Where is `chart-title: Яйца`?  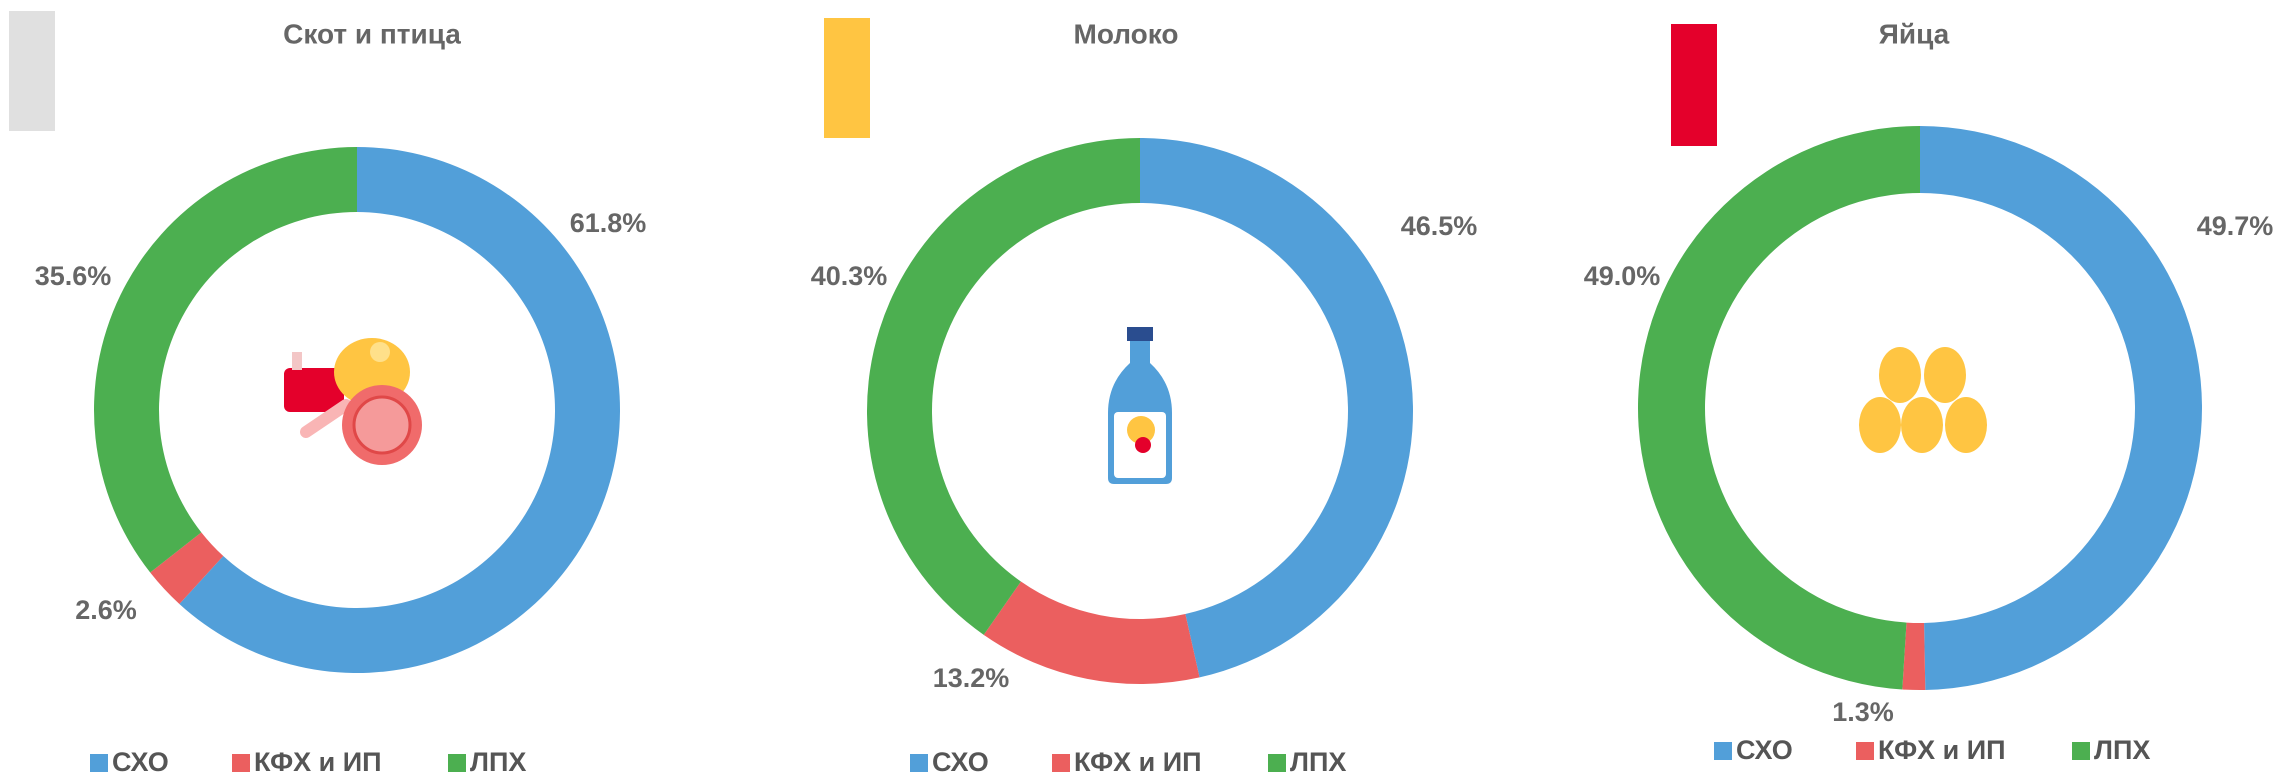
chart-title: Яйца is located at coordinates (1914, 33).